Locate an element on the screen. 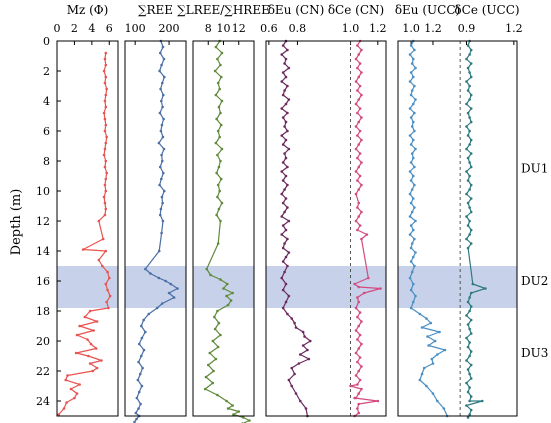 The image size is (551, 423). panel-title-2: ∑LREE/∑HREE is located at coordinates (223, 10).